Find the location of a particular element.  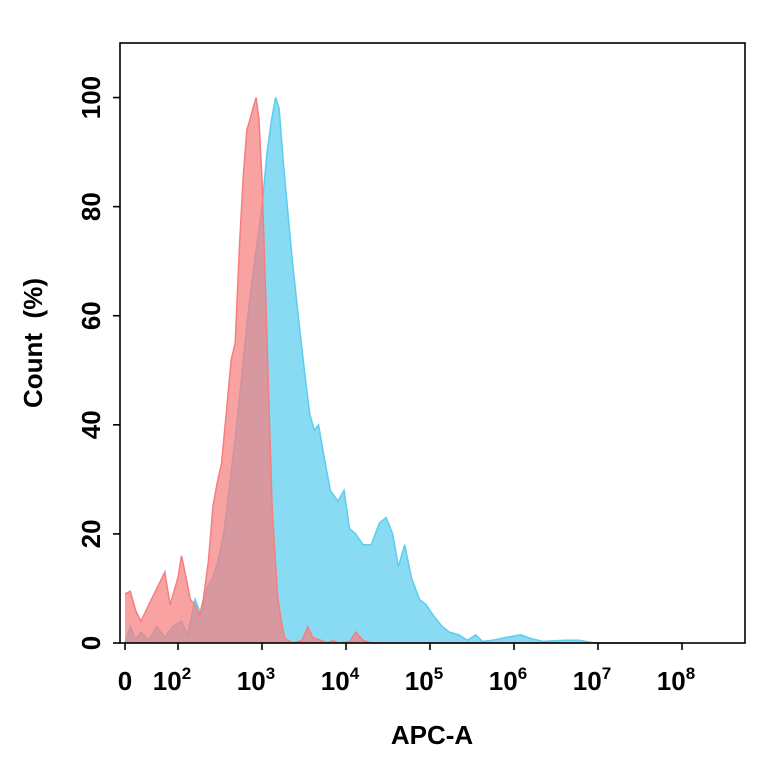

y-tick-label-5: 100 is located at coordinates (91, 97).